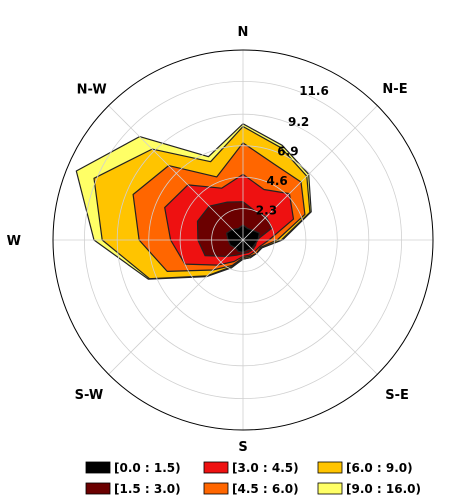  Describe the element at coordinates (397, 395) in the screenshot. I see `direction-label-s-e: S-E` at that location.